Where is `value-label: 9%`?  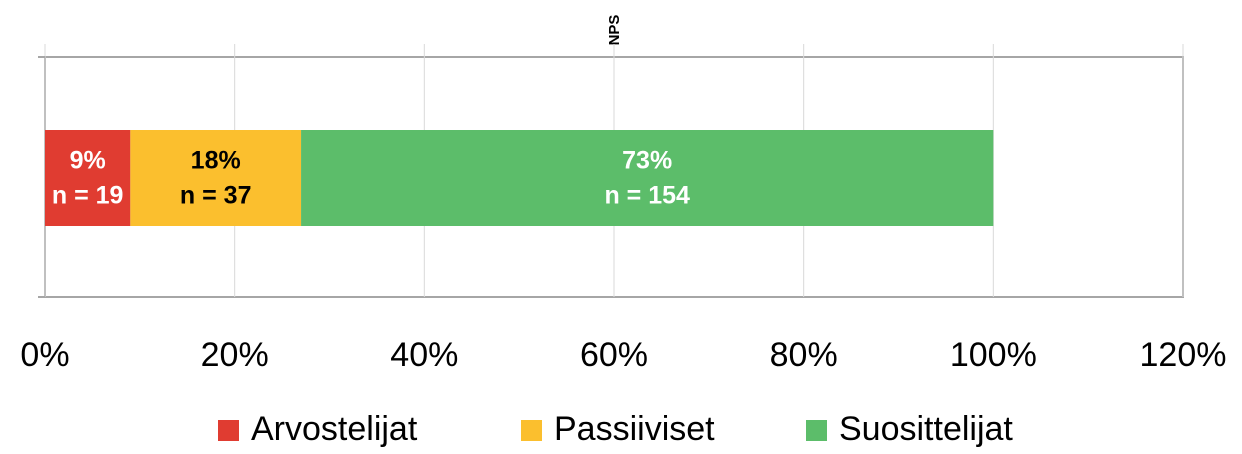 value-label: 9% is located at coordinates (88, 161).